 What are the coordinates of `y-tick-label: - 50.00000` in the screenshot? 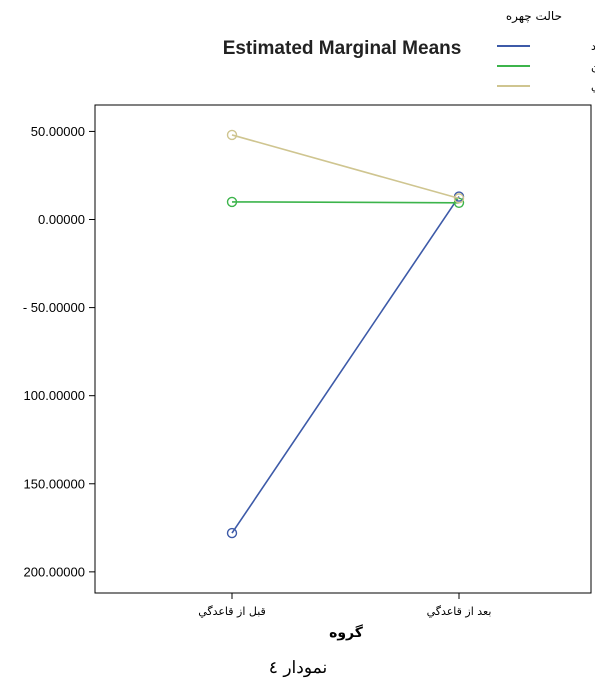 It's located at (54, 307).